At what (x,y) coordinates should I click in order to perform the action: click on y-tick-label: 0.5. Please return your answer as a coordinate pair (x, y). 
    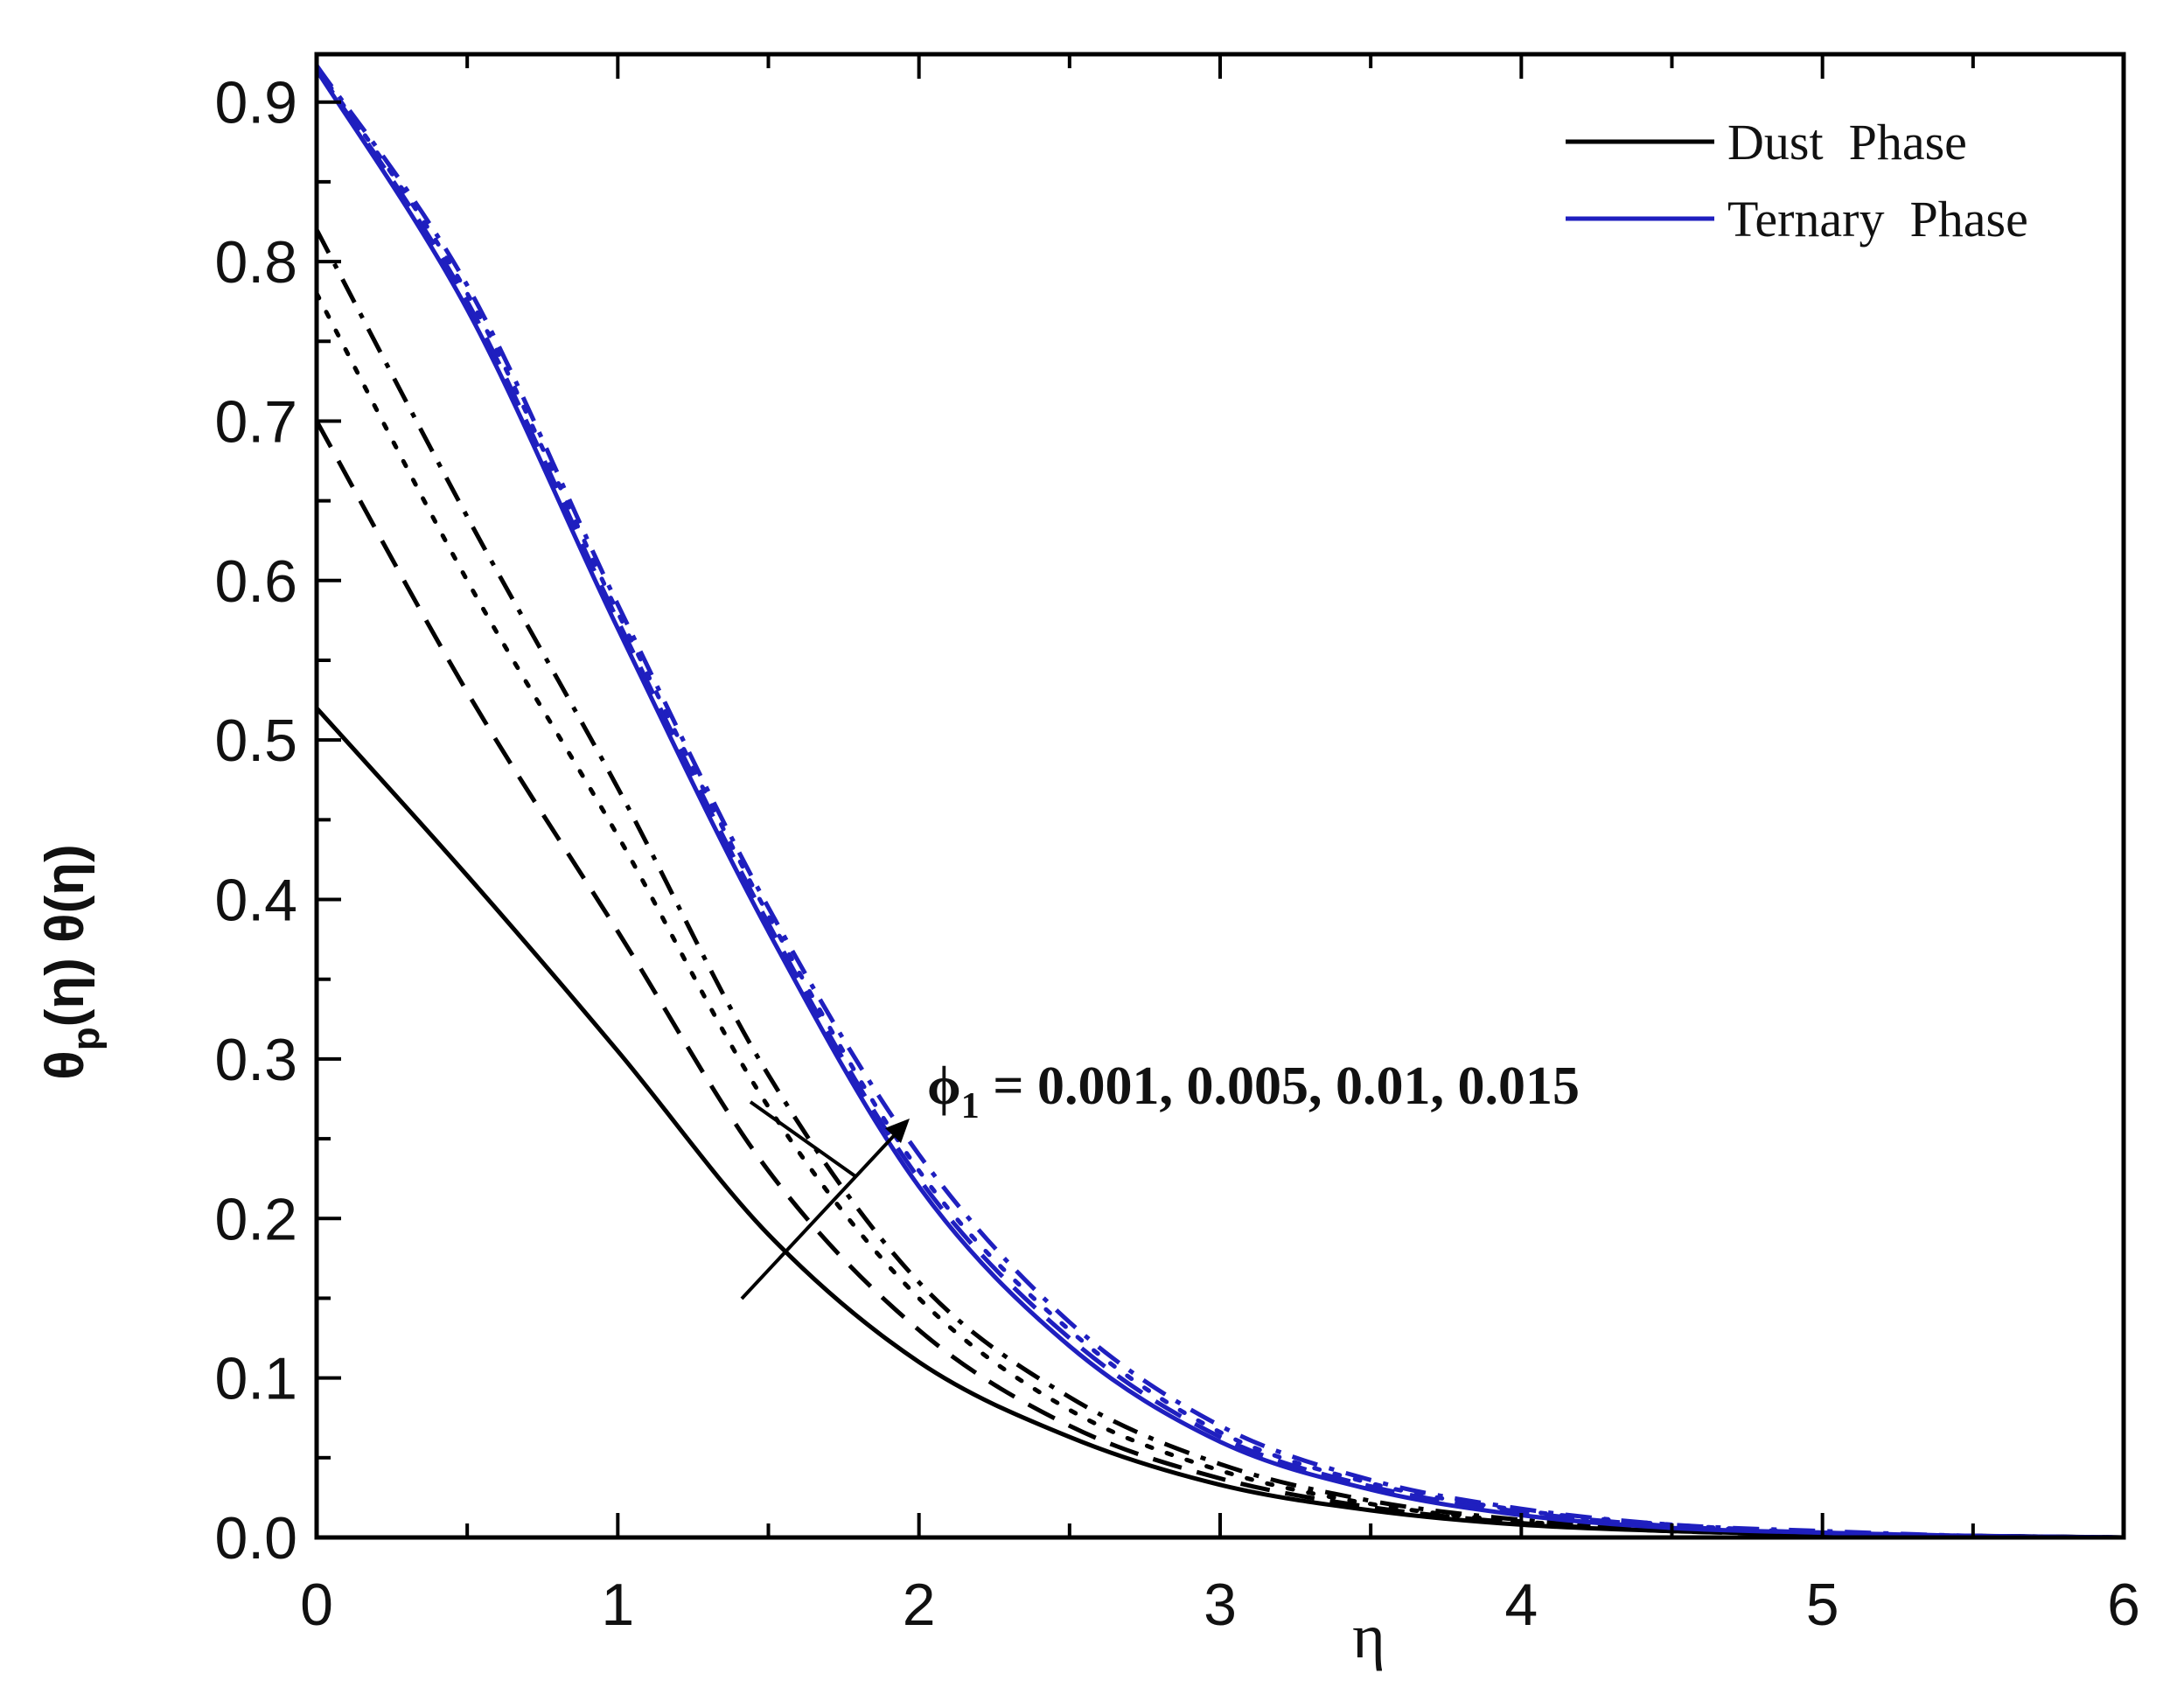
    Looking at the image, I should click on (255, 741).